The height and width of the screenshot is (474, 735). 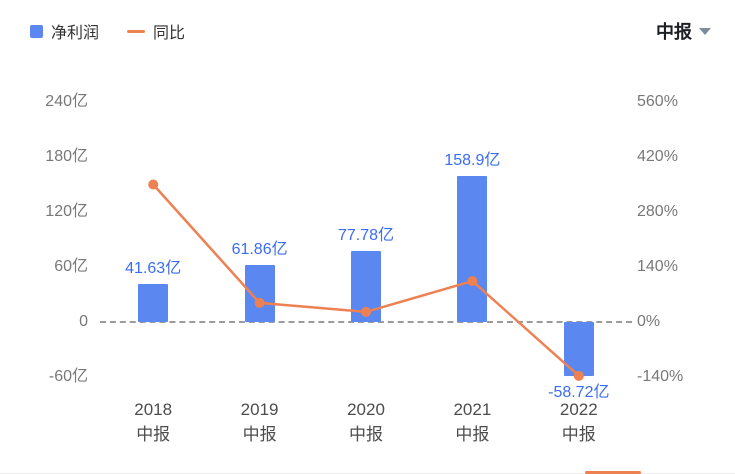 I want to click on legend-item-yoy: 同比, so click(x=156, y=31).